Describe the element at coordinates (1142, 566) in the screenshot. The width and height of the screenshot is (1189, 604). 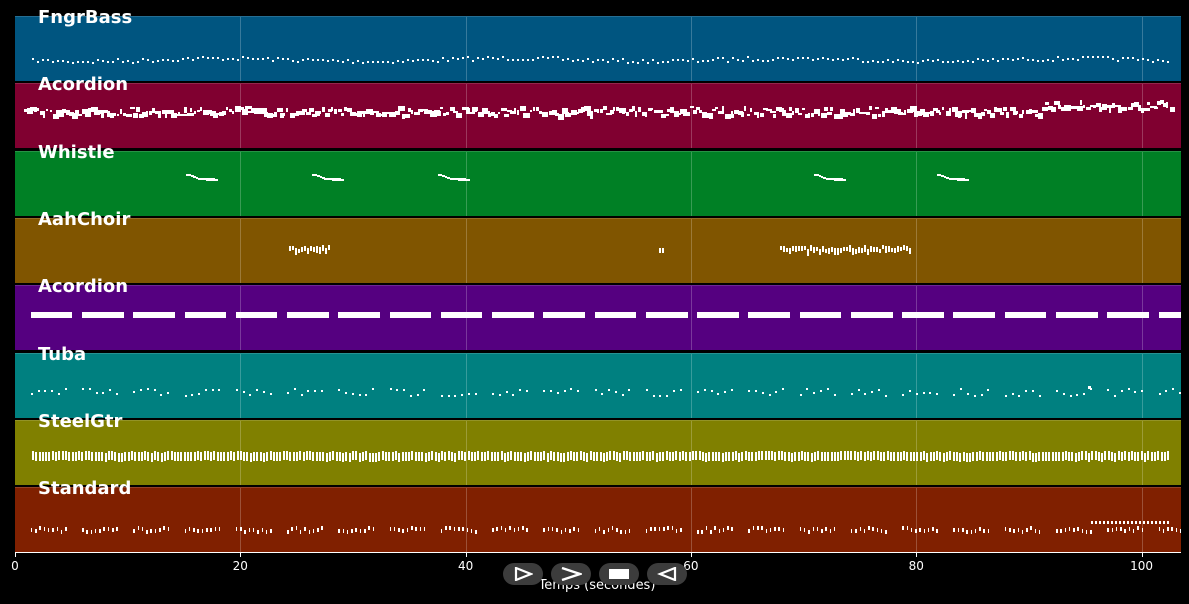
I see `x-tick-label: 100` at that location.